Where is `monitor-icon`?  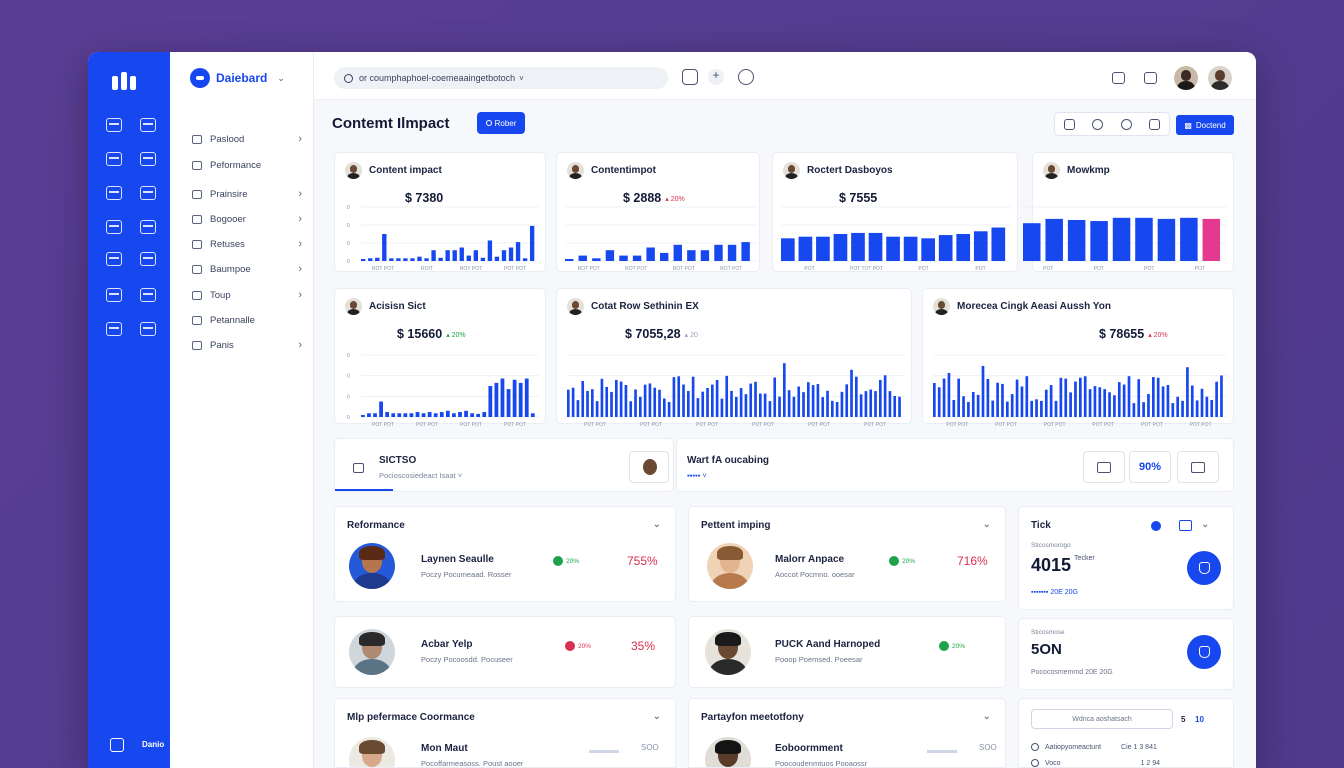 monitor-icon is located at coordinates (114, 159).